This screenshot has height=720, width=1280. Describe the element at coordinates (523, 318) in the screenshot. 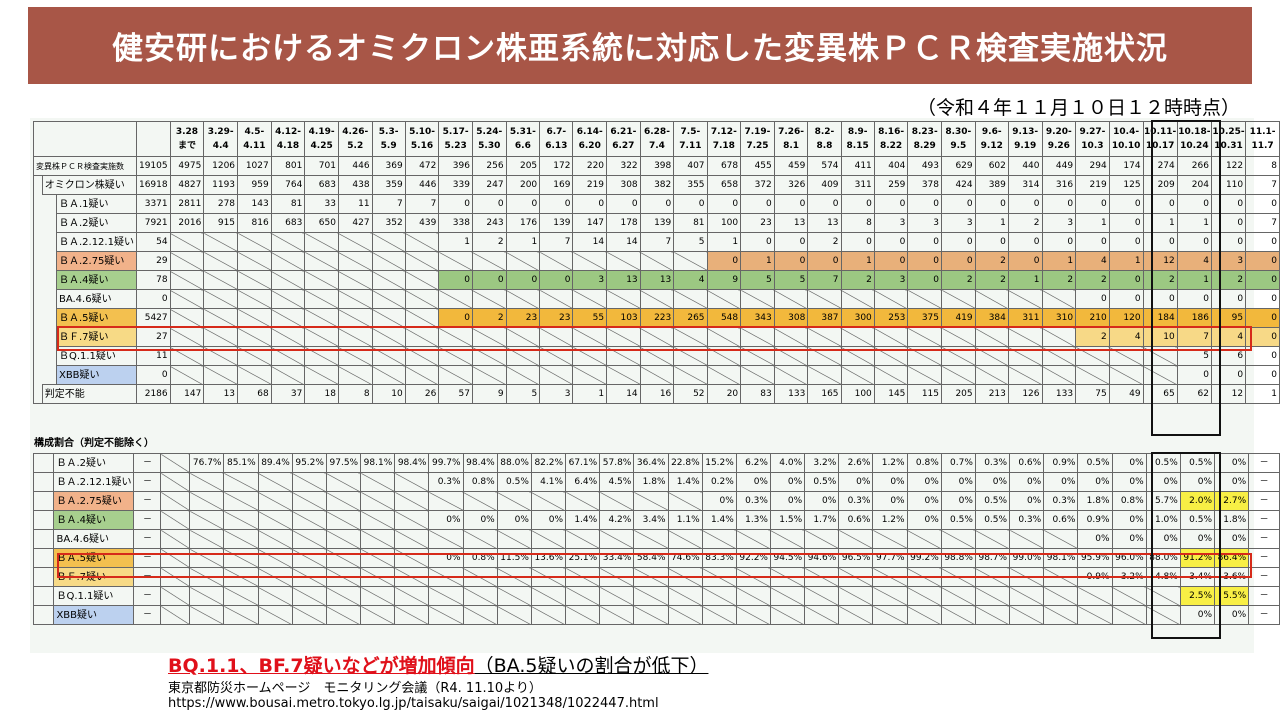

I see `value-cell: 23` at that location.